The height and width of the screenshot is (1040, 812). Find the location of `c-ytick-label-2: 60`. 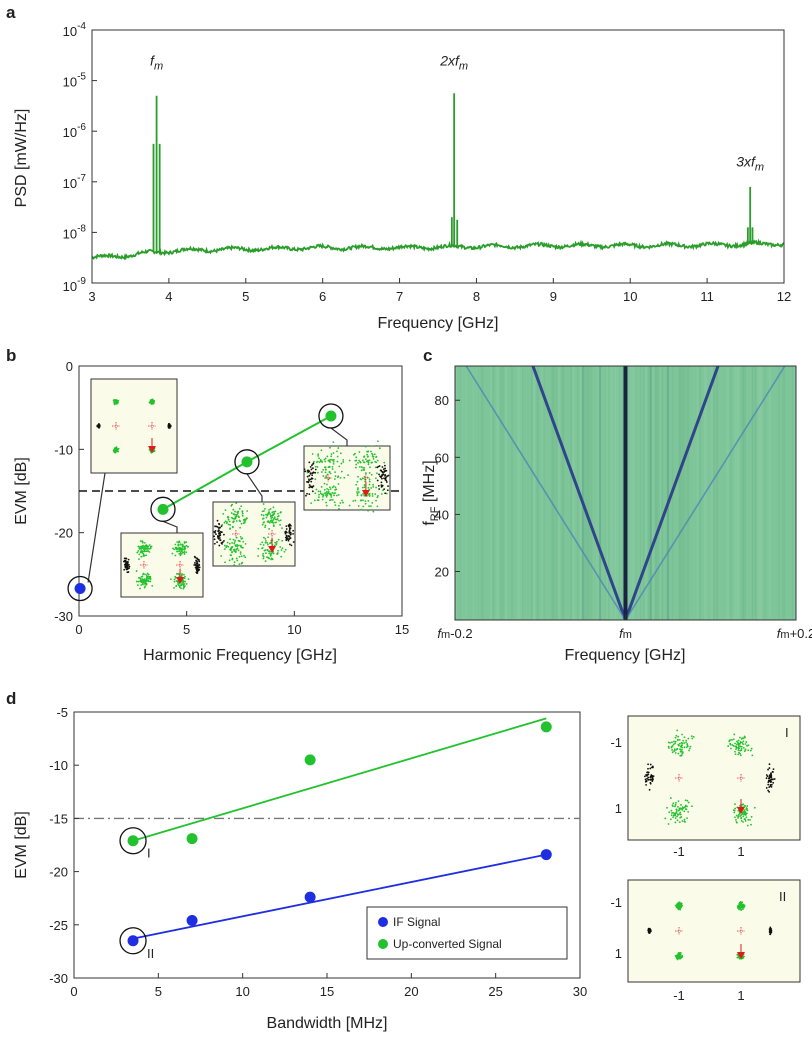

c-ytick-label-2: 60 is located at coordinates (442, 457).